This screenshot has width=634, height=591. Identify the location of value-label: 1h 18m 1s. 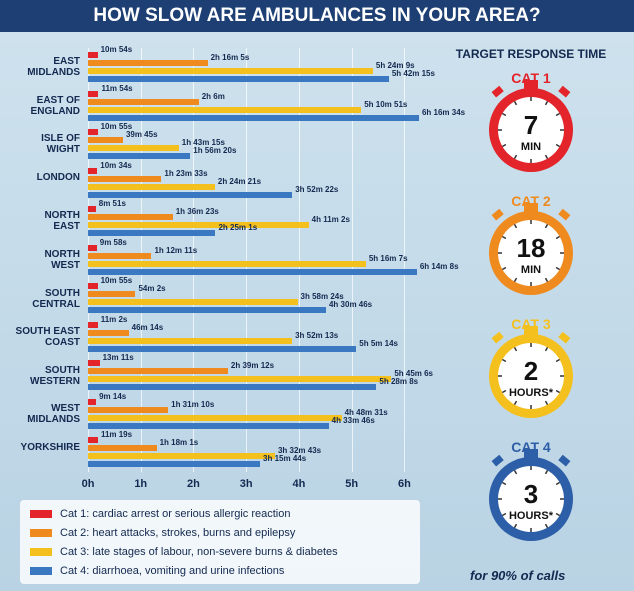
(179, 443).